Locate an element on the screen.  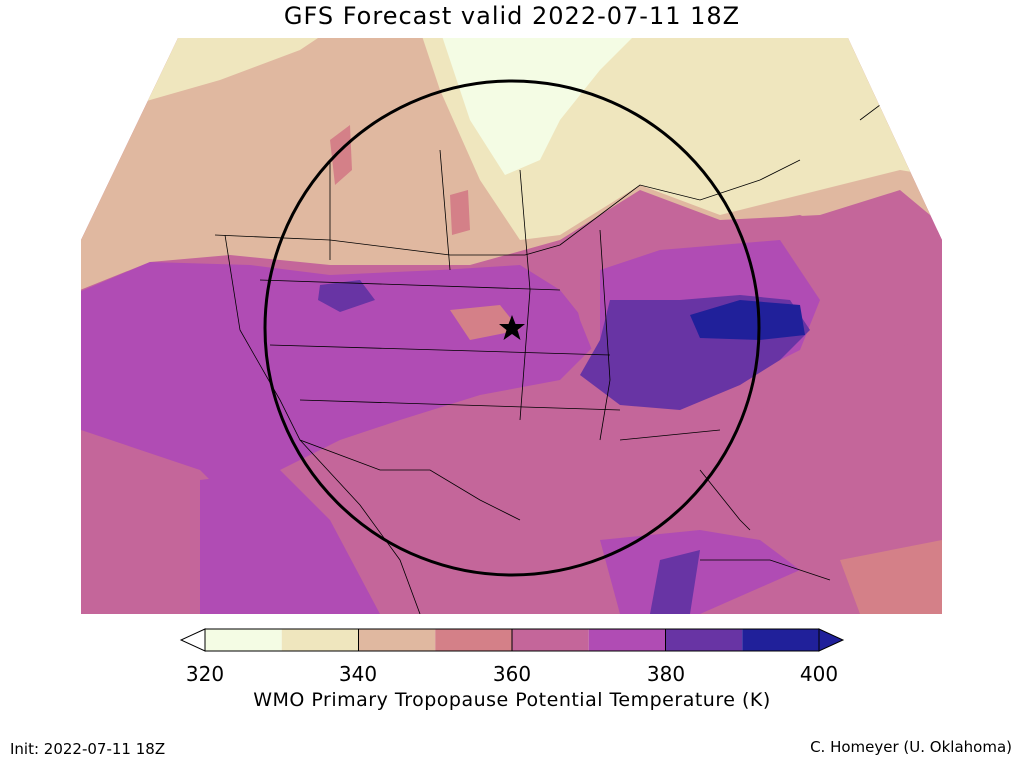
colorbar-tick: 360 is located at coordinates (512, 674).